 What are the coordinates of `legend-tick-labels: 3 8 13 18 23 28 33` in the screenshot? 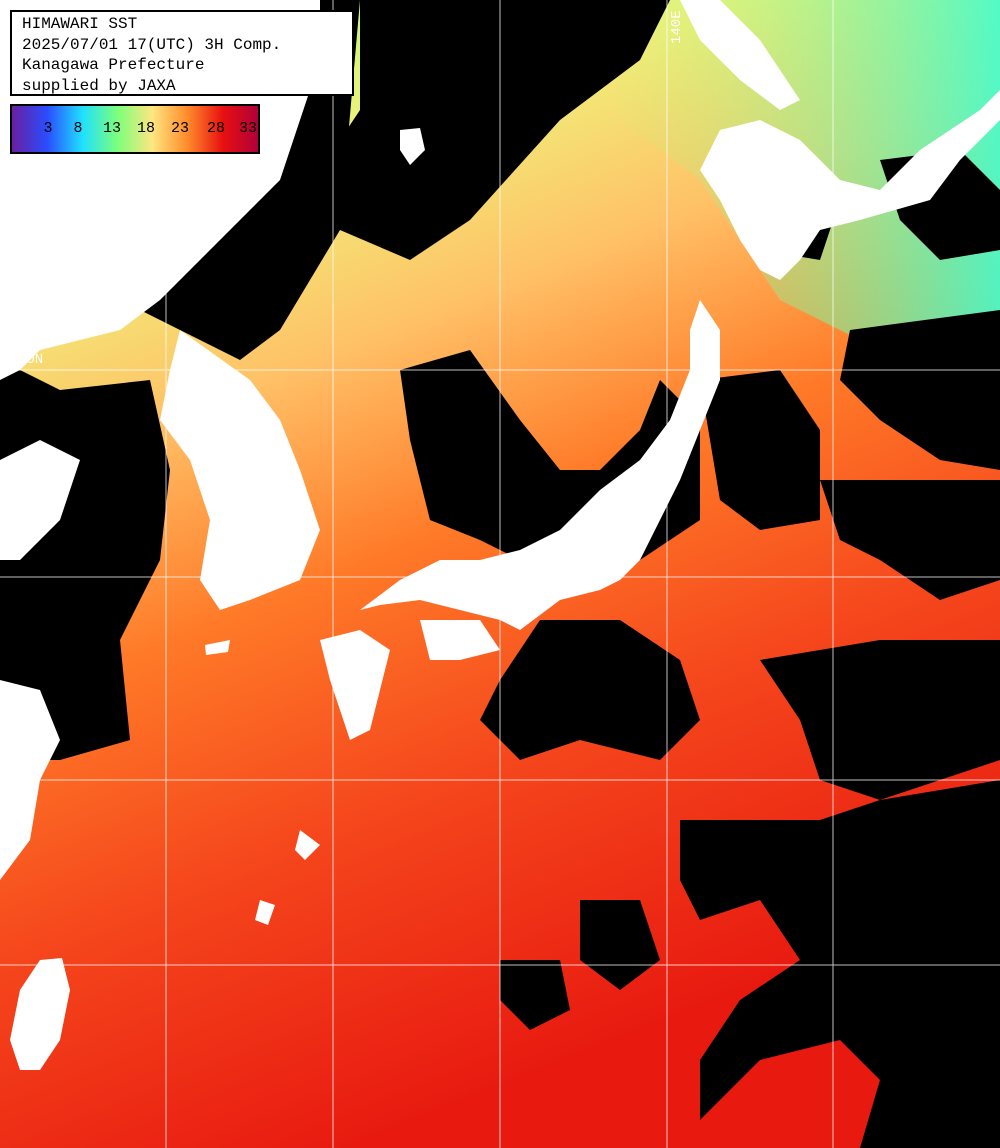 It's located at (135, 129).